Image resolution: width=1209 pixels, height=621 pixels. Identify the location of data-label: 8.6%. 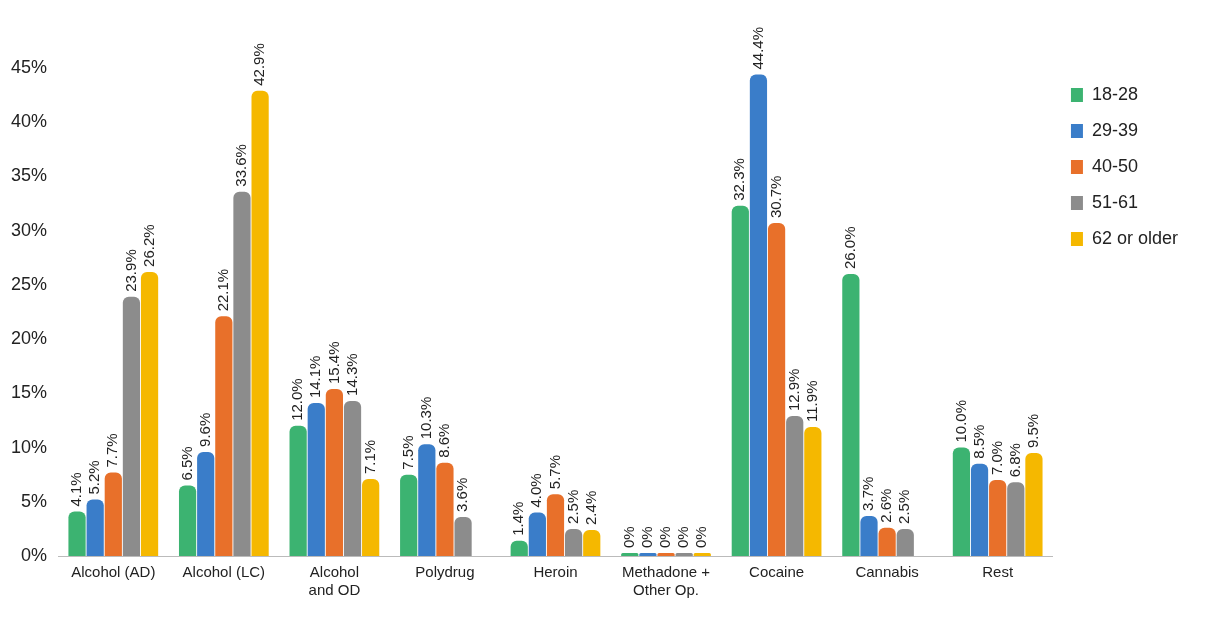
(444, 440).